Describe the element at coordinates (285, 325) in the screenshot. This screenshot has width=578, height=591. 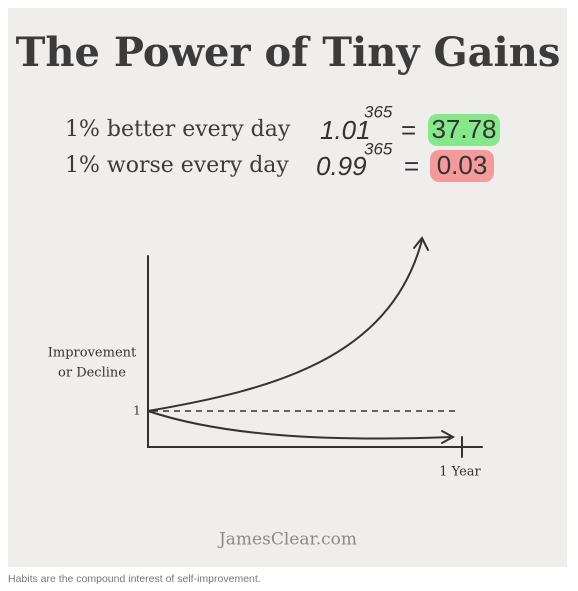
I see `growth-curve` at that location.